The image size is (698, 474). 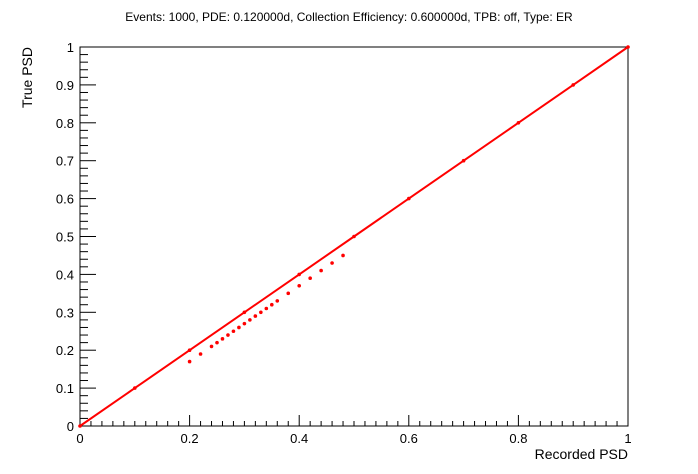 What do you see at coordinates (70, 426) in the screenshot?
I see `y-tick-label: 0` at bounding box center [70, 426].